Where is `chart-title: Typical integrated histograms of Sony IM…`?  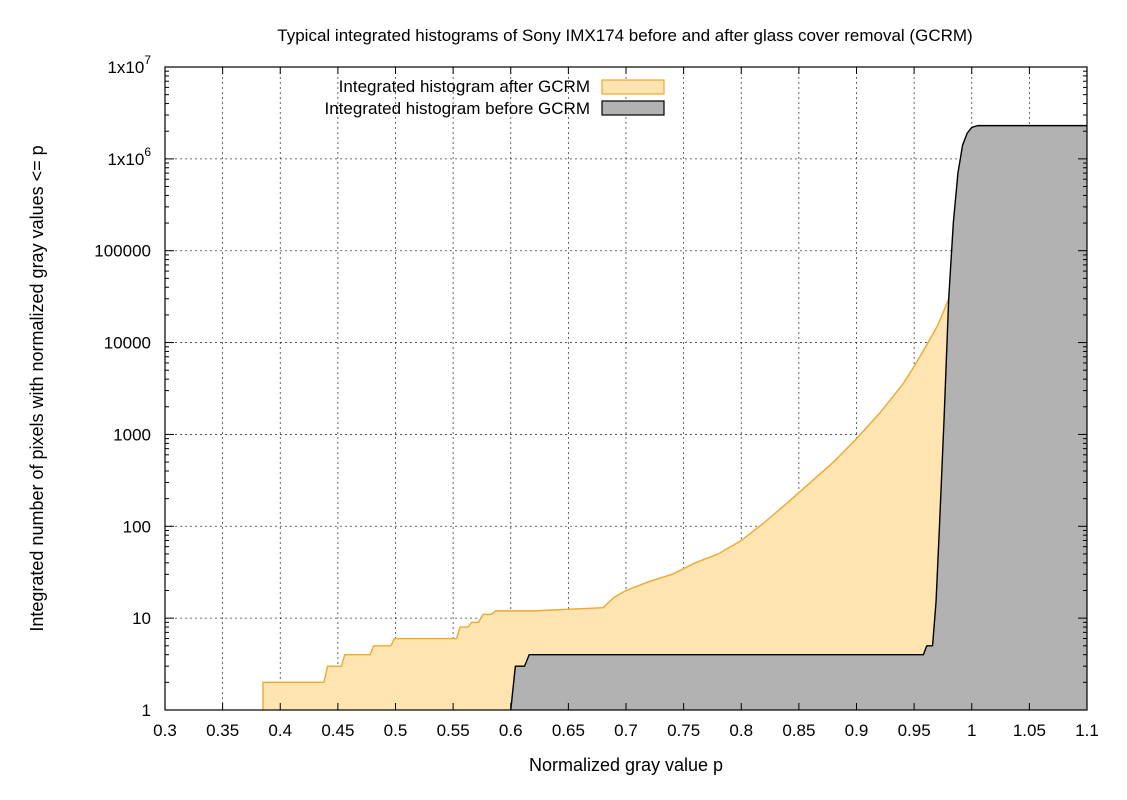 chart-title: Typical integrated histograms of Sony IM… is located at coordinates (624, 35).